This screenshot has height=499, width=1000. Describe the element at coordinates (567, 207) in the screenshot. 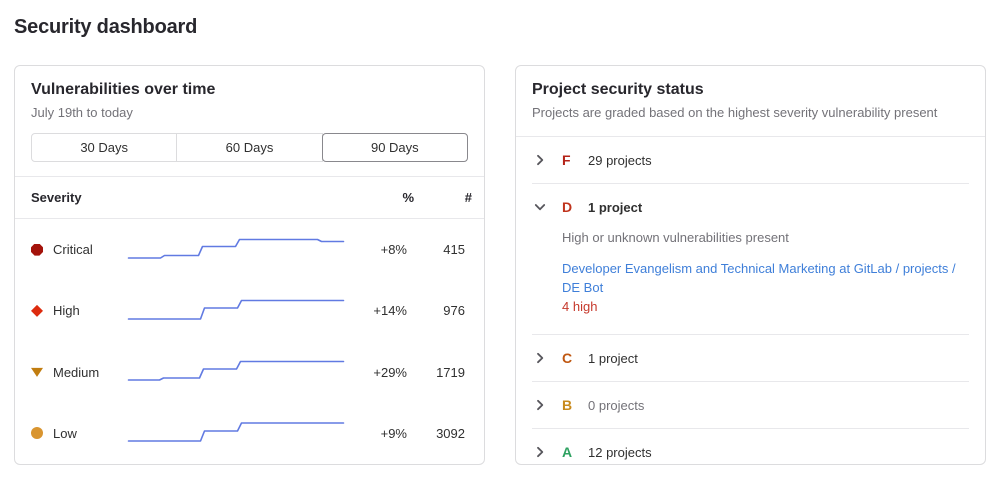

I see `grade-letter-d: D` at that location.